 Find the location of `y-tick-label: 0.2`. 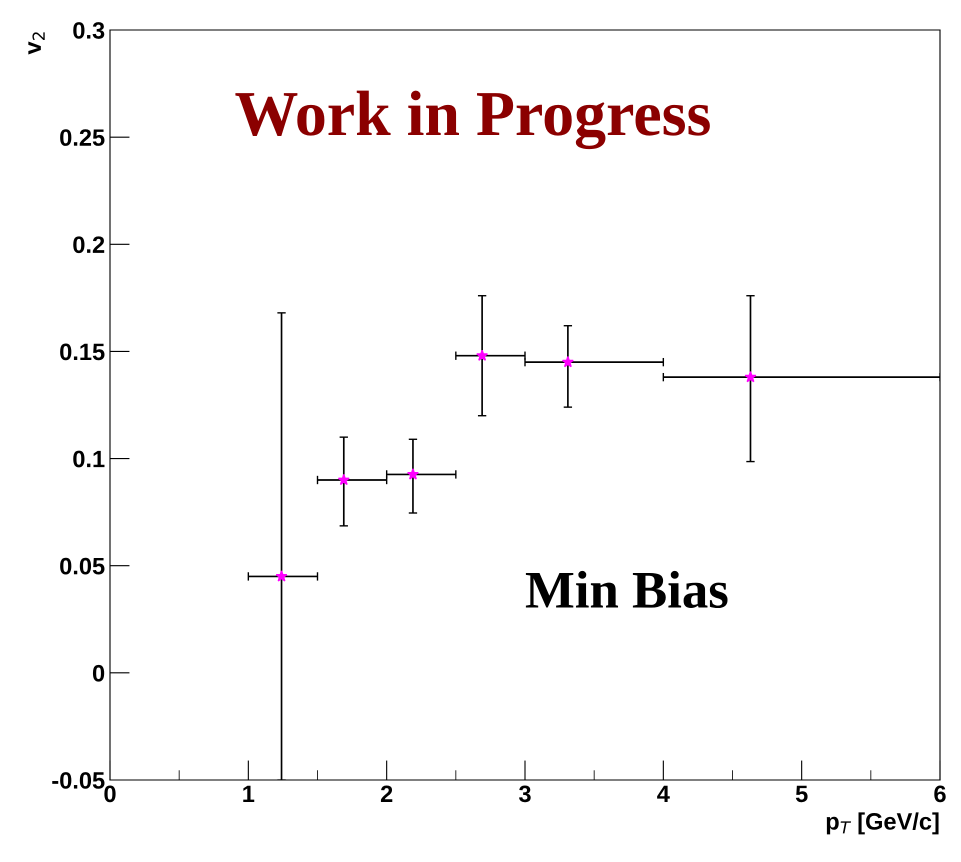

y-tick-label: 0.2 is located at coordinates (88, 245).